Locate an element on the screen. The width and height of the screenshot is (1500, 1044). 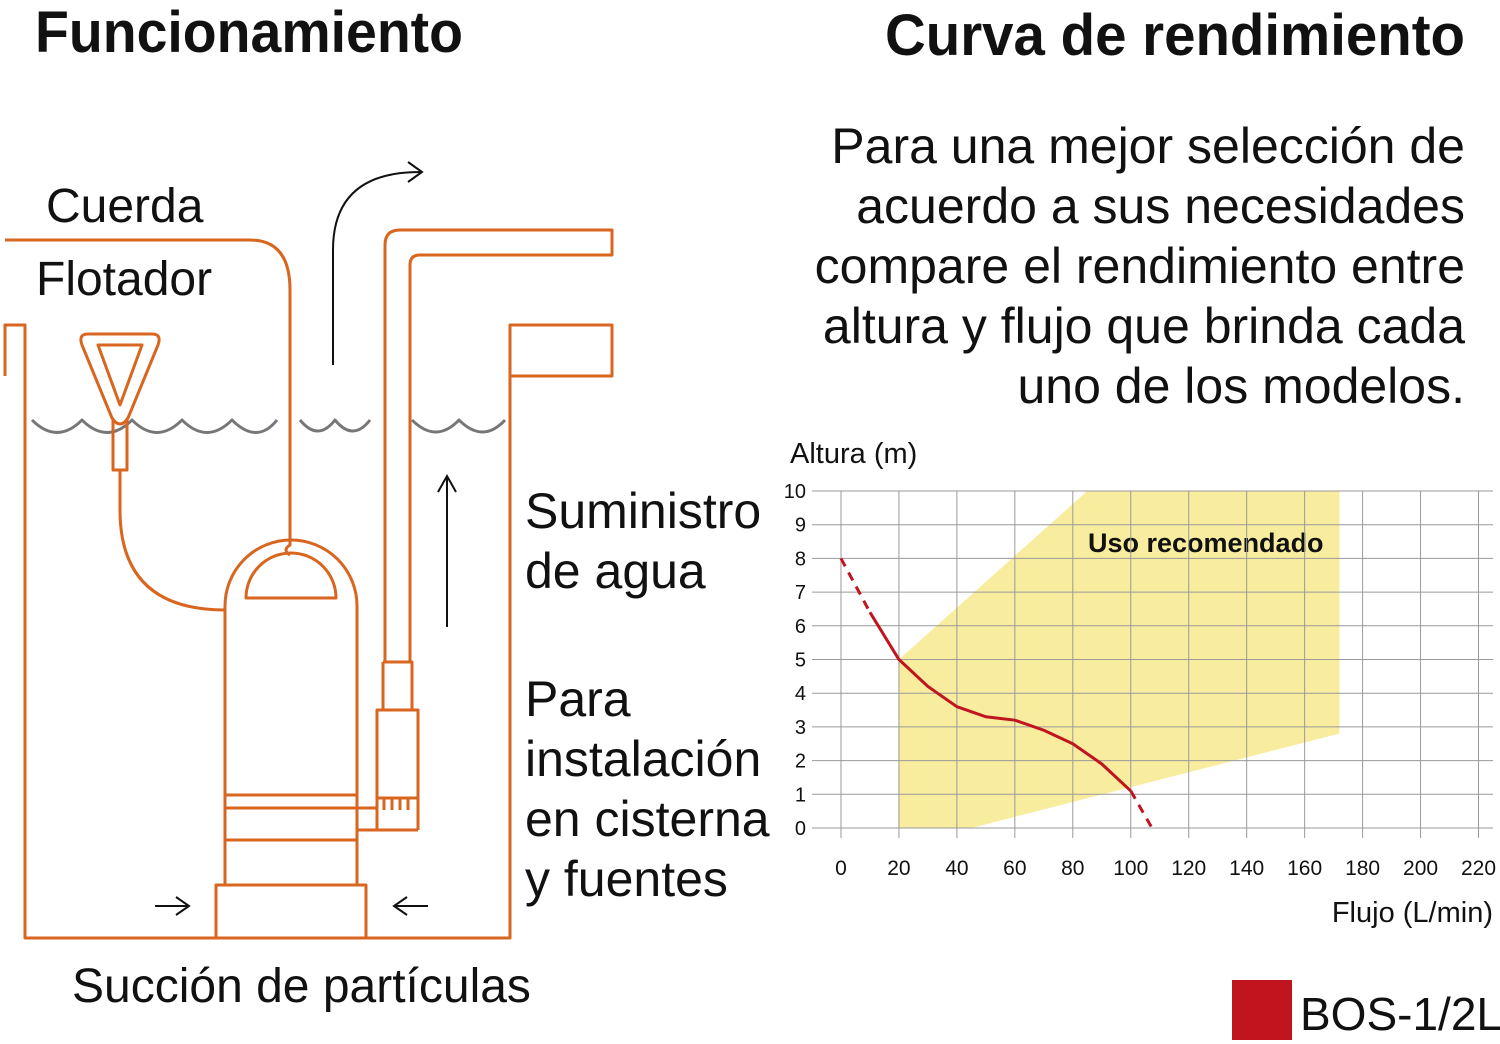
float-cord is located at coordinates (168, 516).